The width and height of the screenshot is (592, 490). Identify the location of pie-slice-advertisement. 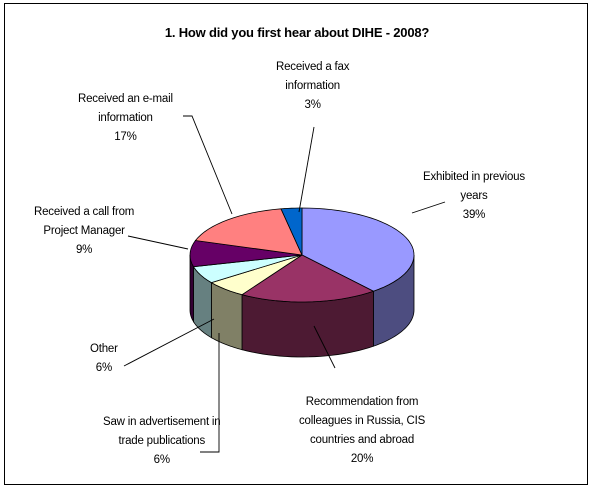
(256, 275).